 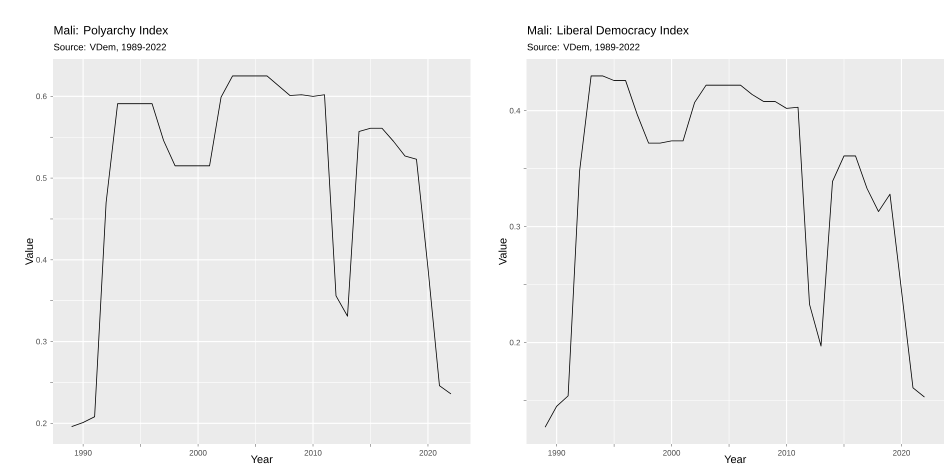 I want to click on chart-title: Mali: Polyarchy Index, so click(x=111, y=31).